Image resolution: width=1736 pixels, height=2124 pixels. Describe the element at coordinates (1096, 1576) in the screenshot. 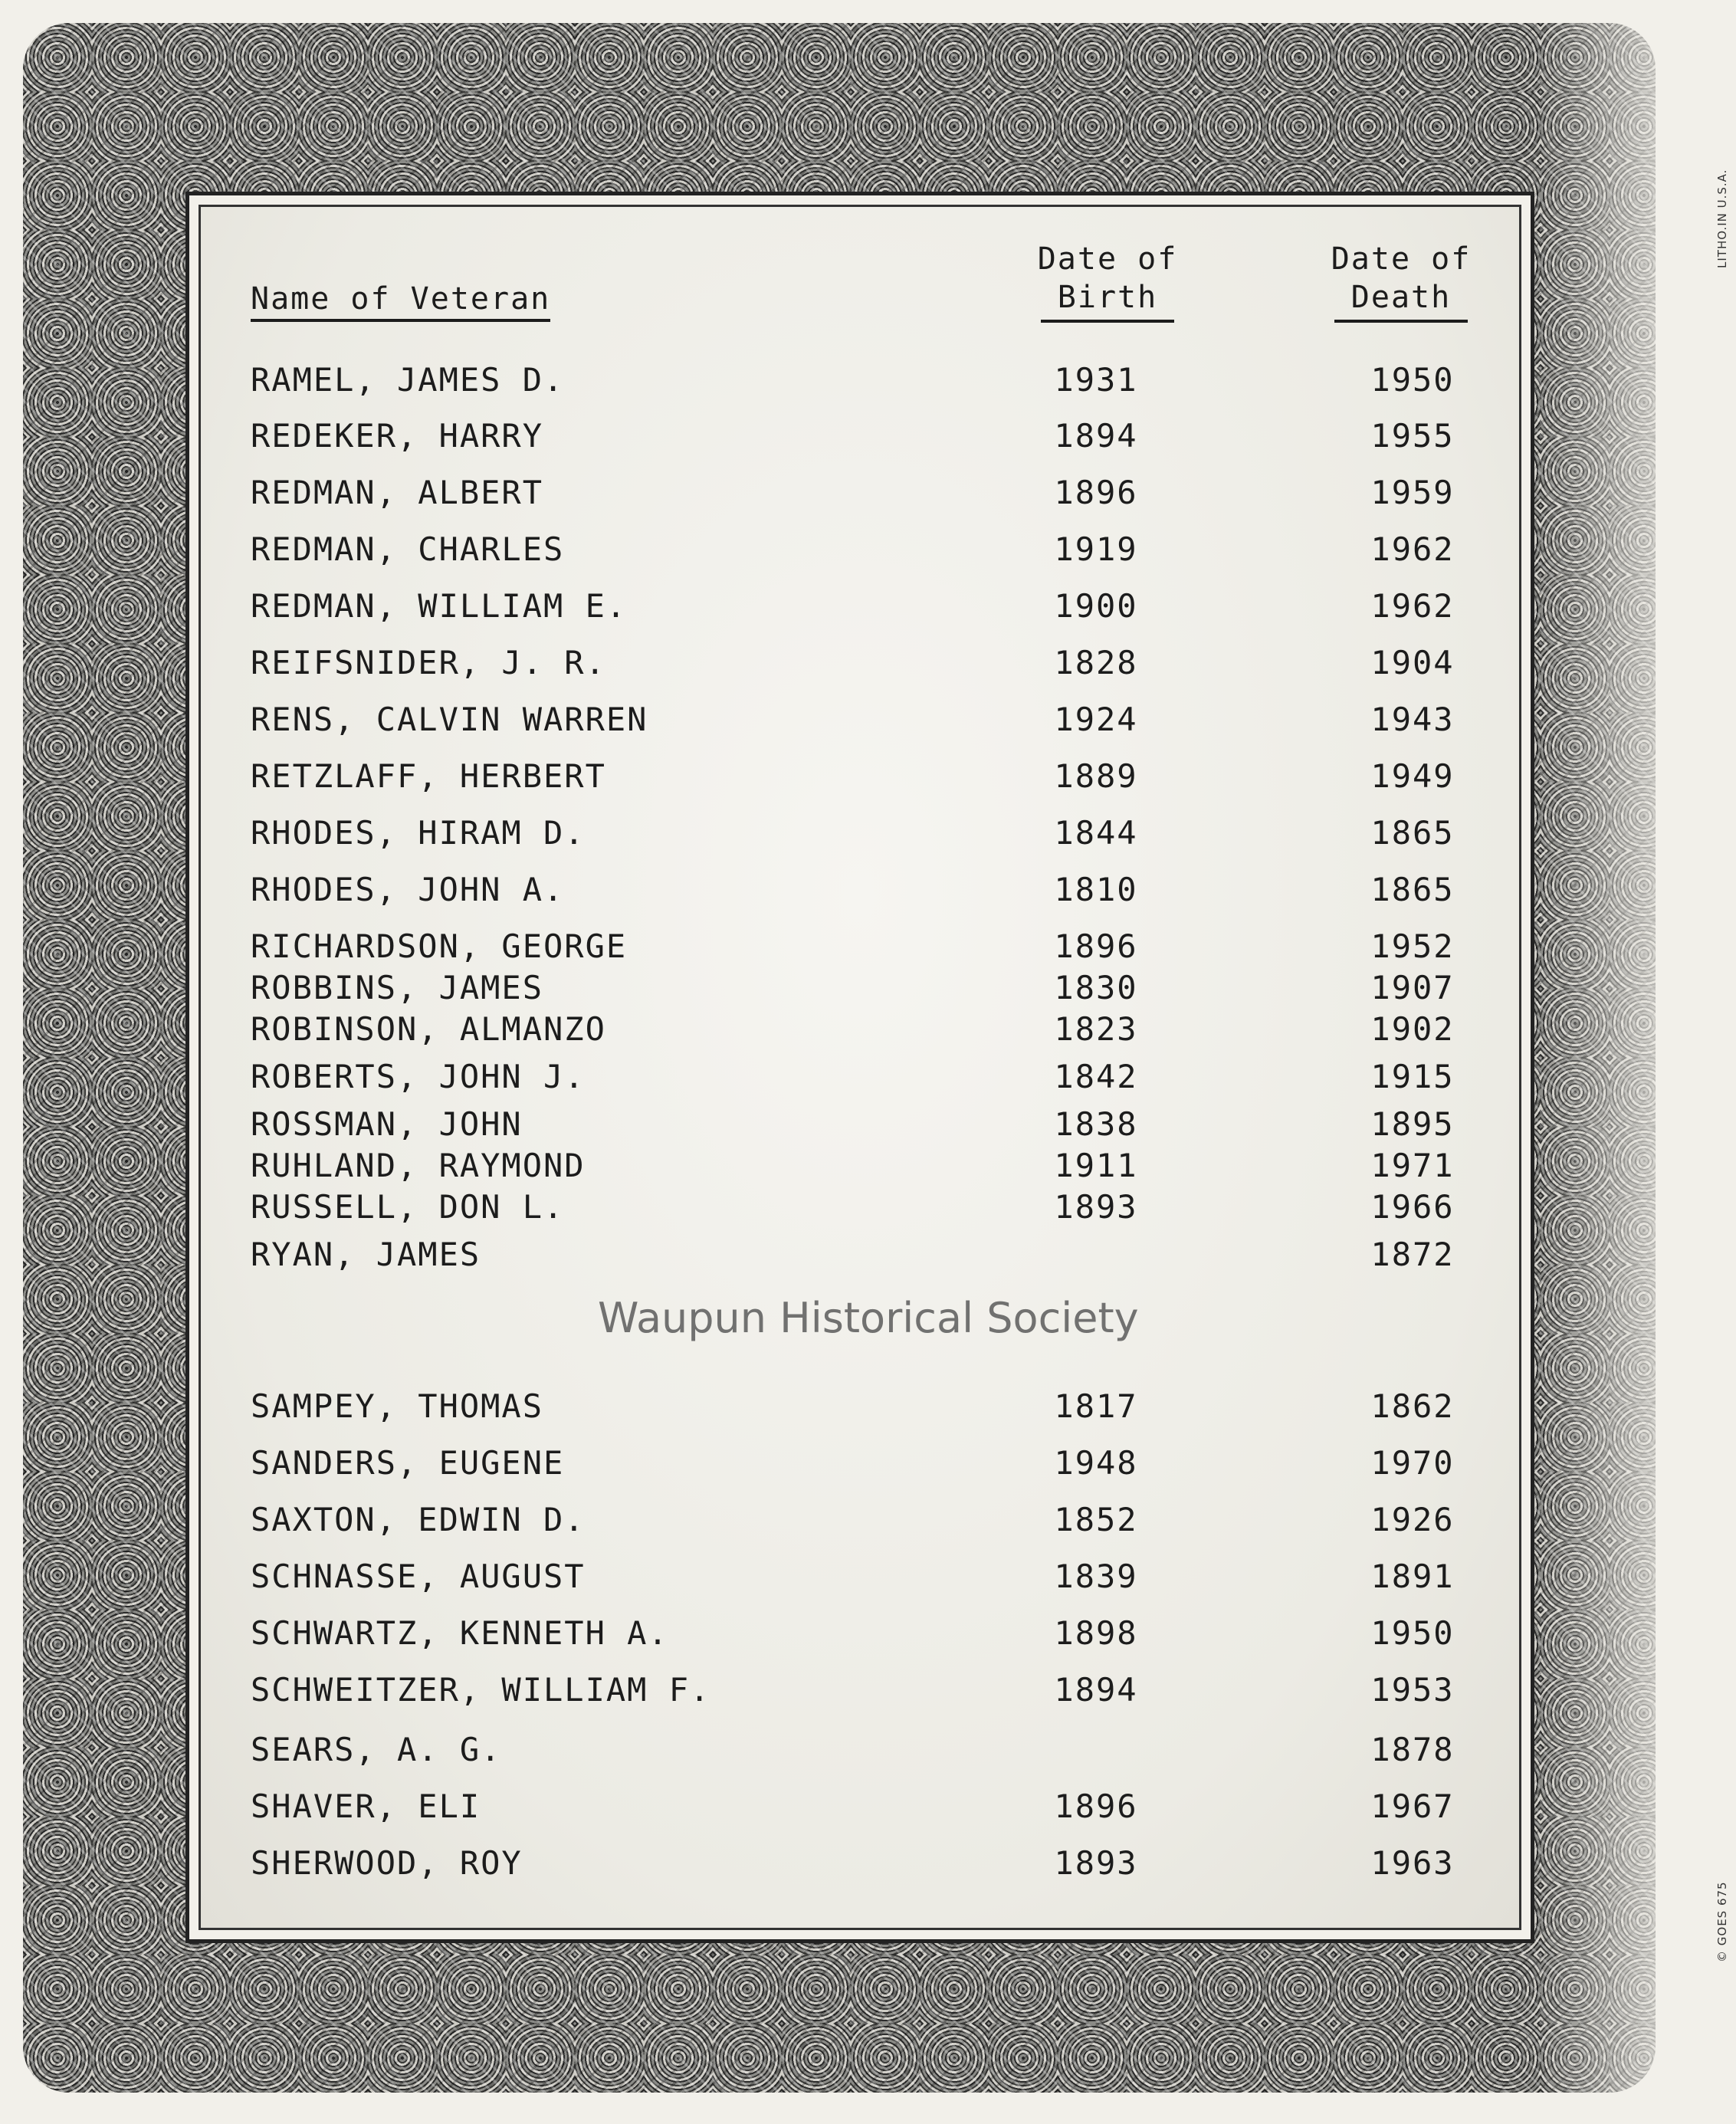

I see `birth-year: 1839` at that location.